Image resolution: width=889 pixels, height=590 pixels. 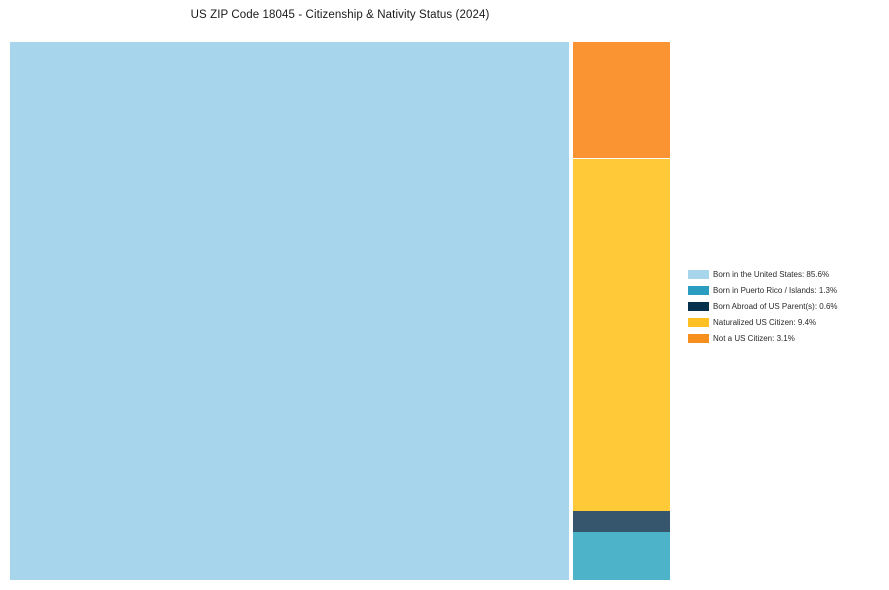 I want to click on legend-item-label: Not a US Citizen: 3.1%, so click(x=754, y=338).